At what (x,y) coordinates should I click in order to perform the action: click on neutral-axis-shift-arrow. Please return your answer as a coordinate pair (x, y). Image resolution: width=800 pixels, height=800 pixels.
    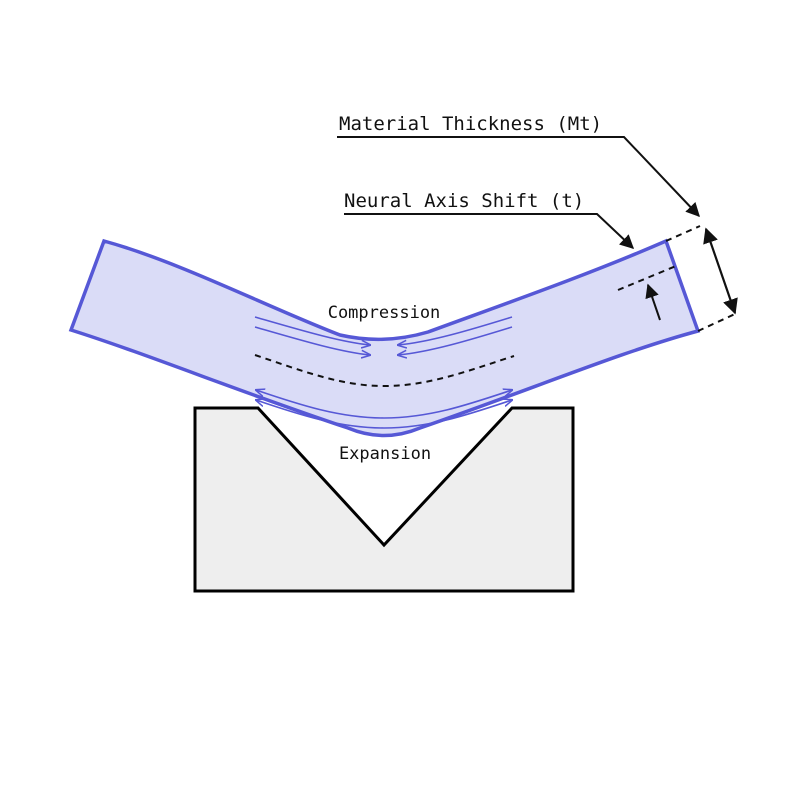
    Looking at the image, I should click on (653, 302).